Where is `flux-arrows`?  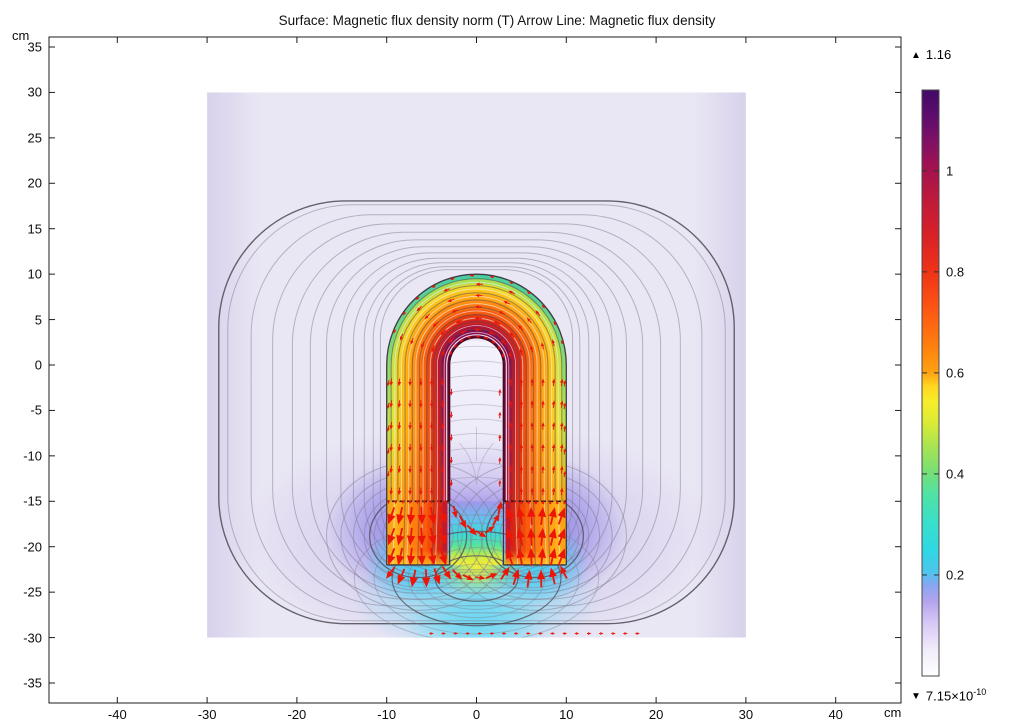
flux-arrows is located at coordinates (513, 454).